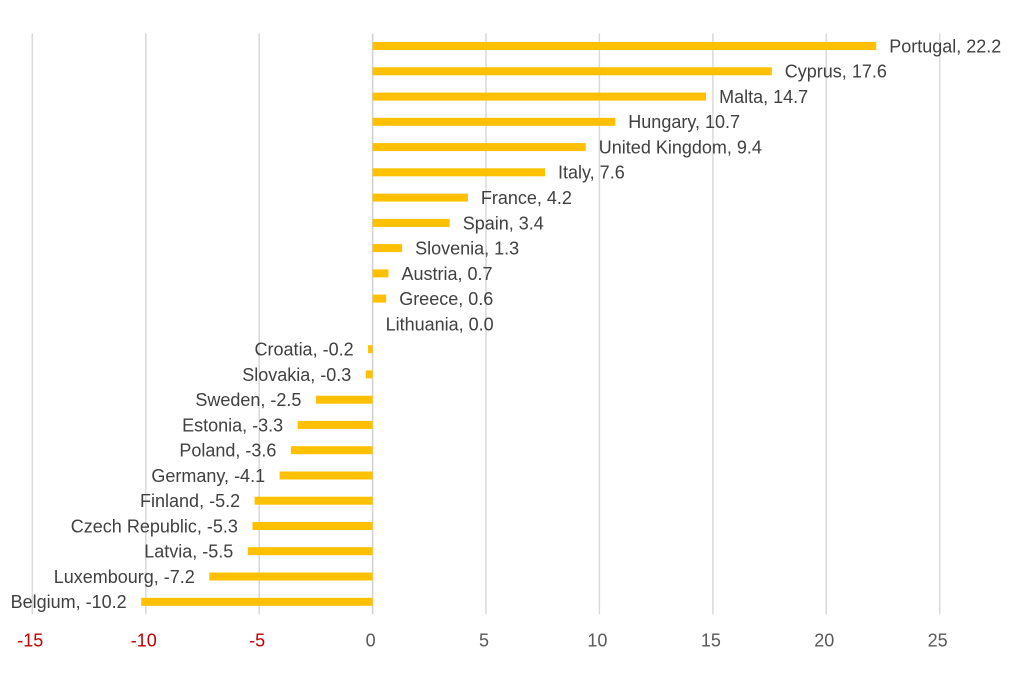 This screenshot has width=1012, height=679. What do you see at coordinates (684, 122) in the screenshot?
I see `svg-text: Hungary, 10.7` at bounding box center [684, 122].